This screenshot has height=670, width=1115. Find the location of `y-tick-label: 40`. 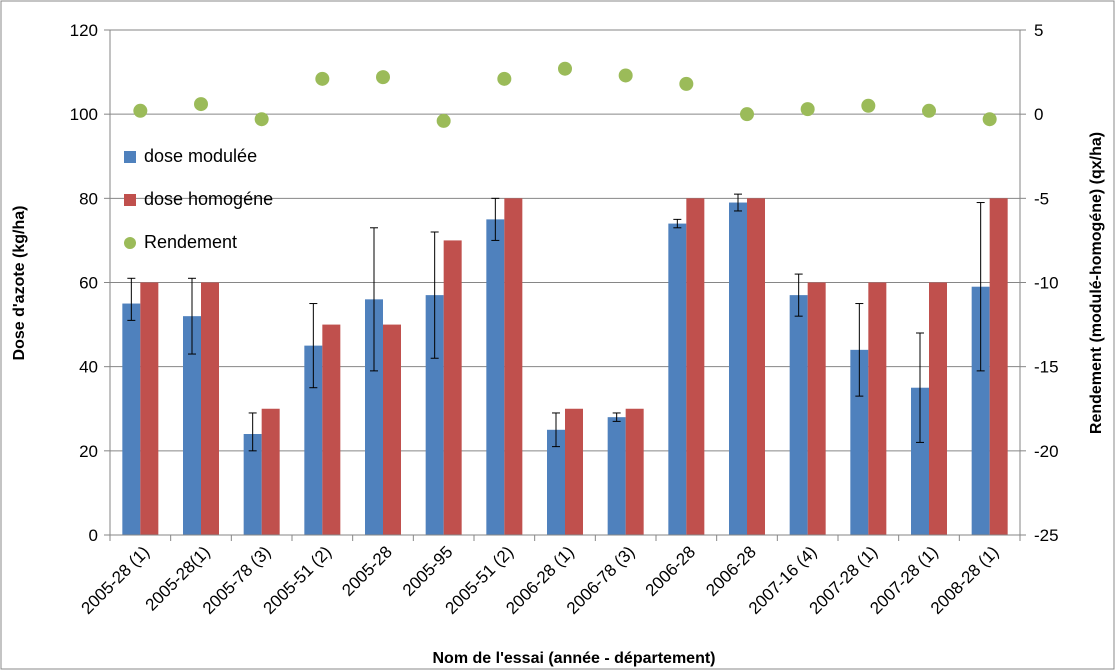

y-tick-label: 40 is located at coordinates (88, 367).